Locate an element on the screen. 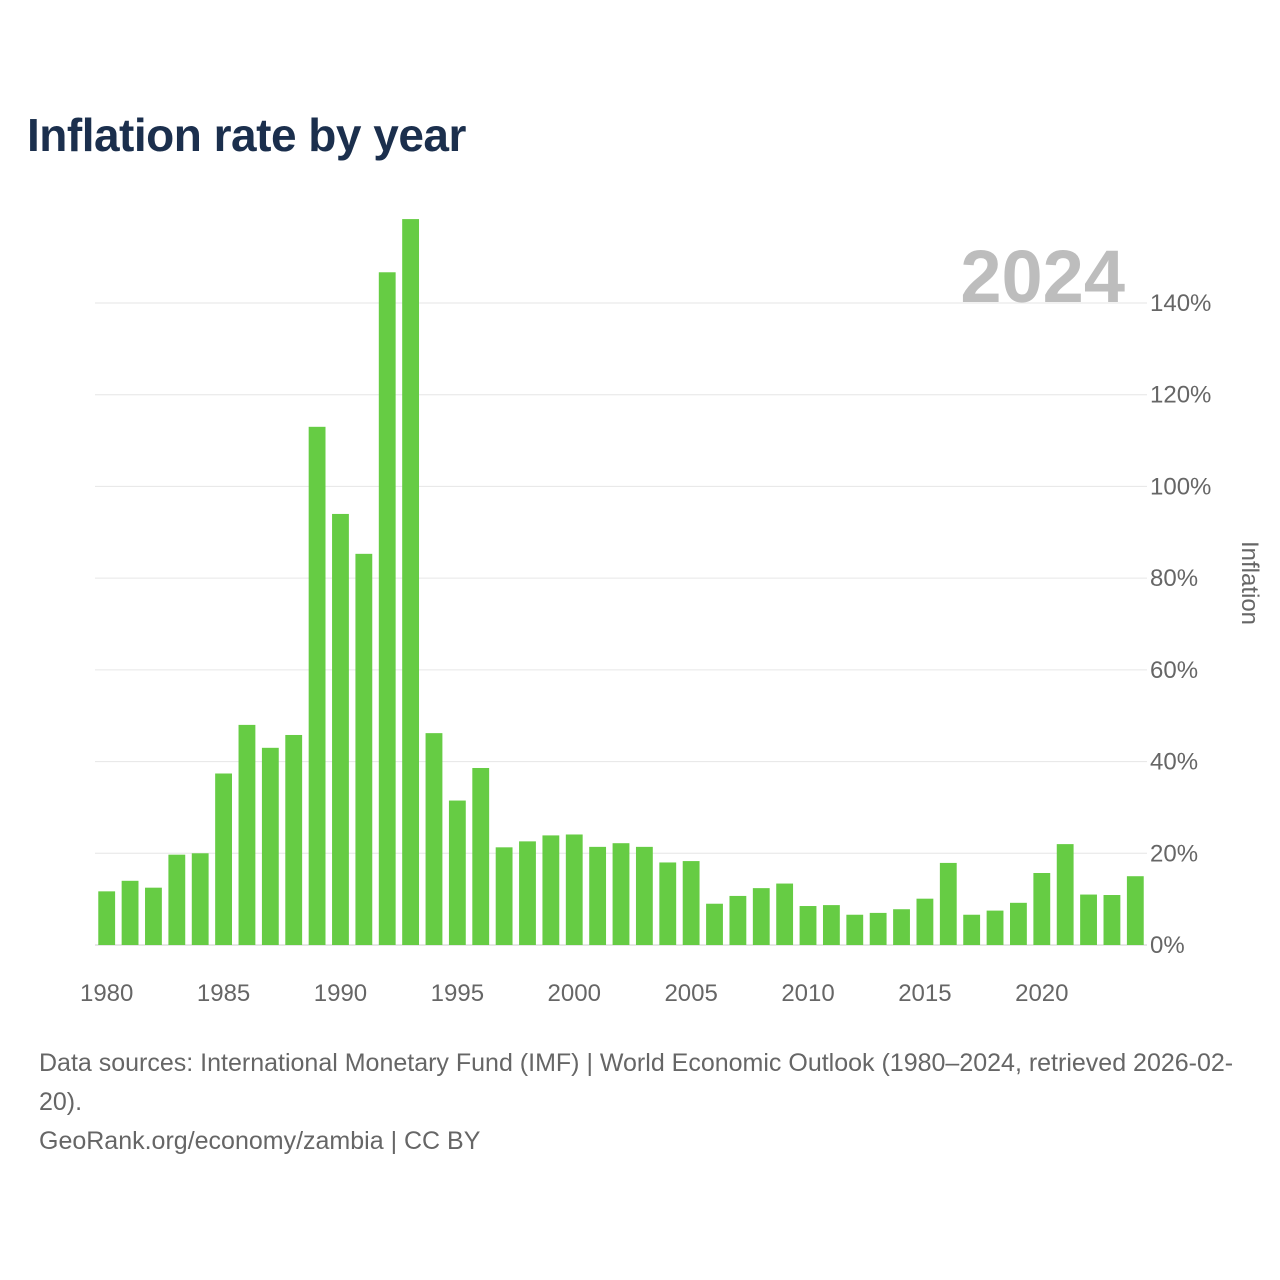 This screenshot has width=1280, height=1280. bar-2012 is located at coordinates (855, 929).